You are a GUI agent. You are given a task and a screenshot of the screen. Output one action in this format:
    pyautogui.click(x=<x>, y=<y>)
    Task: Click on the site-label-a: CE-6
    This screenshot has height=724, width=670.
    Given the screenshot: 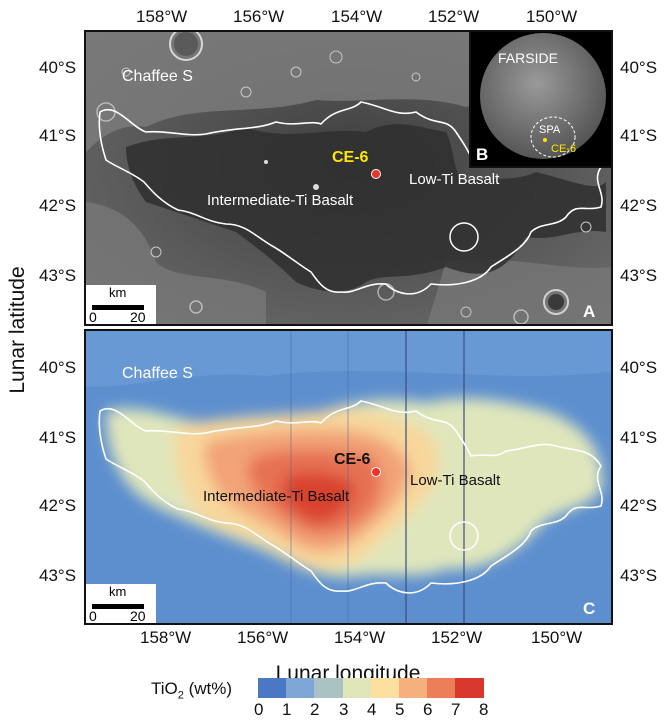 What is the action you would take?
    pyautogui.click(x=350, y=157)
    